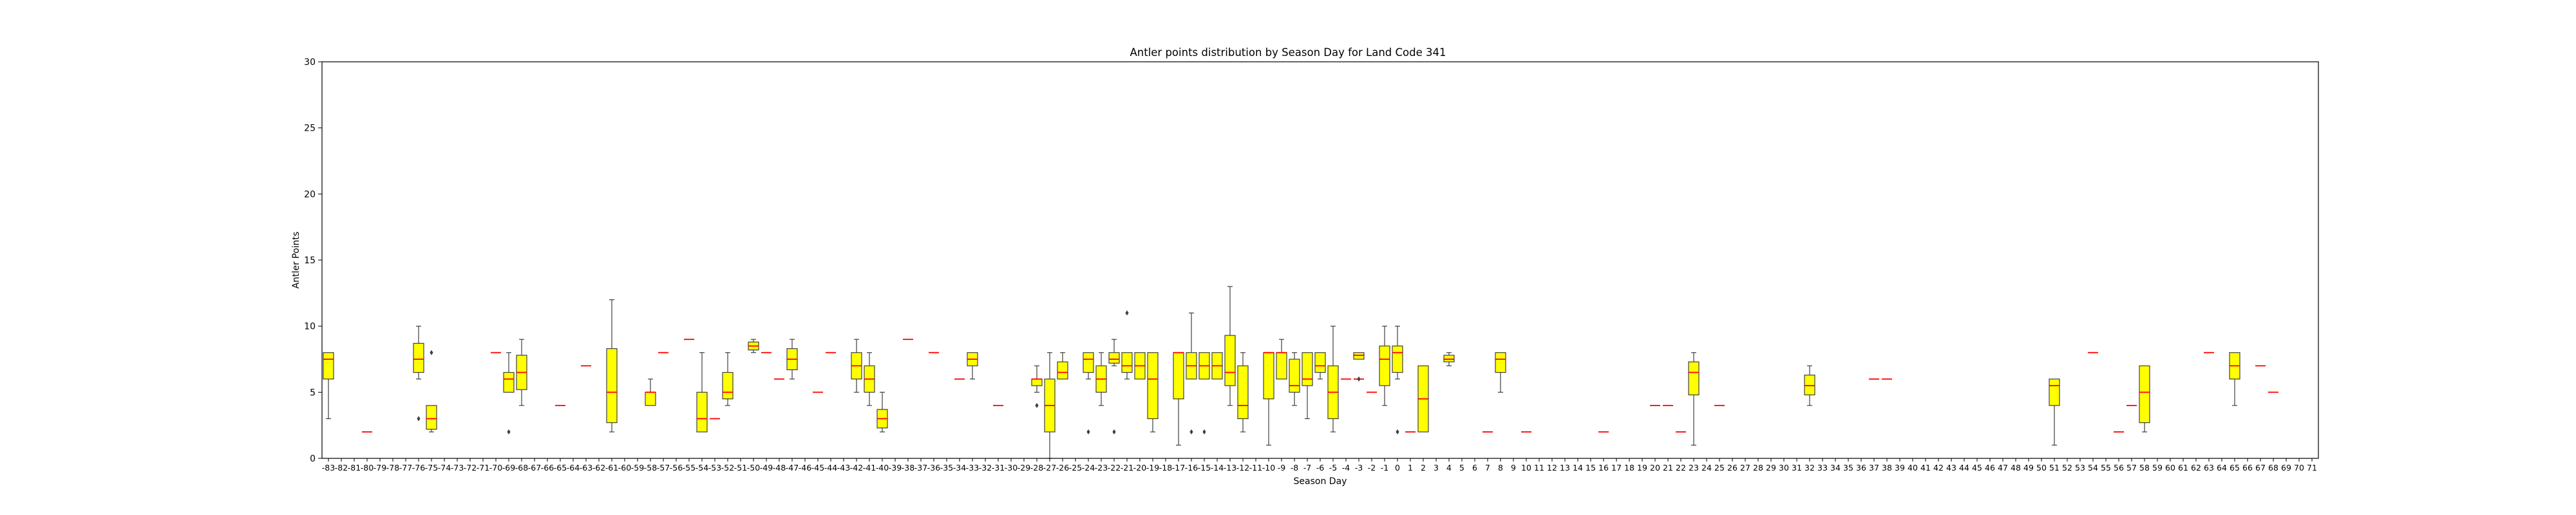 The height and width of the screenshot is (515, 2576). What do you see at coordinates (1307, 468) in the screenshot?
I see `x-tick-label: -7` at bounding box center [1307, 468].